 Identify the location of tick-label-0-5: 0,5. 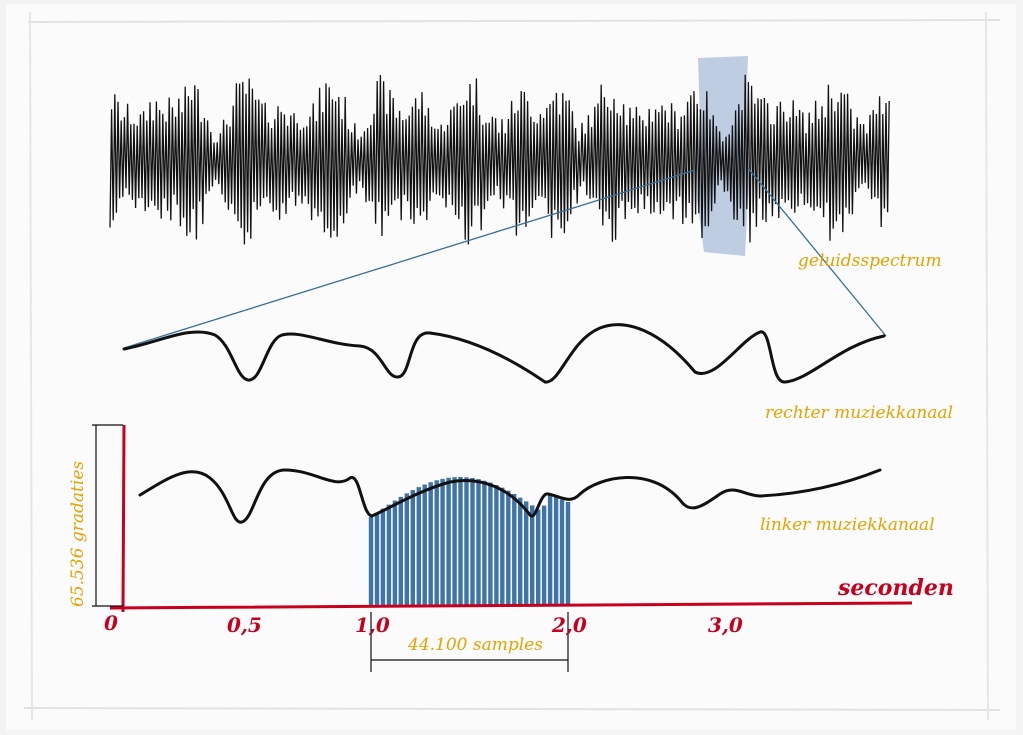
(244, 625).